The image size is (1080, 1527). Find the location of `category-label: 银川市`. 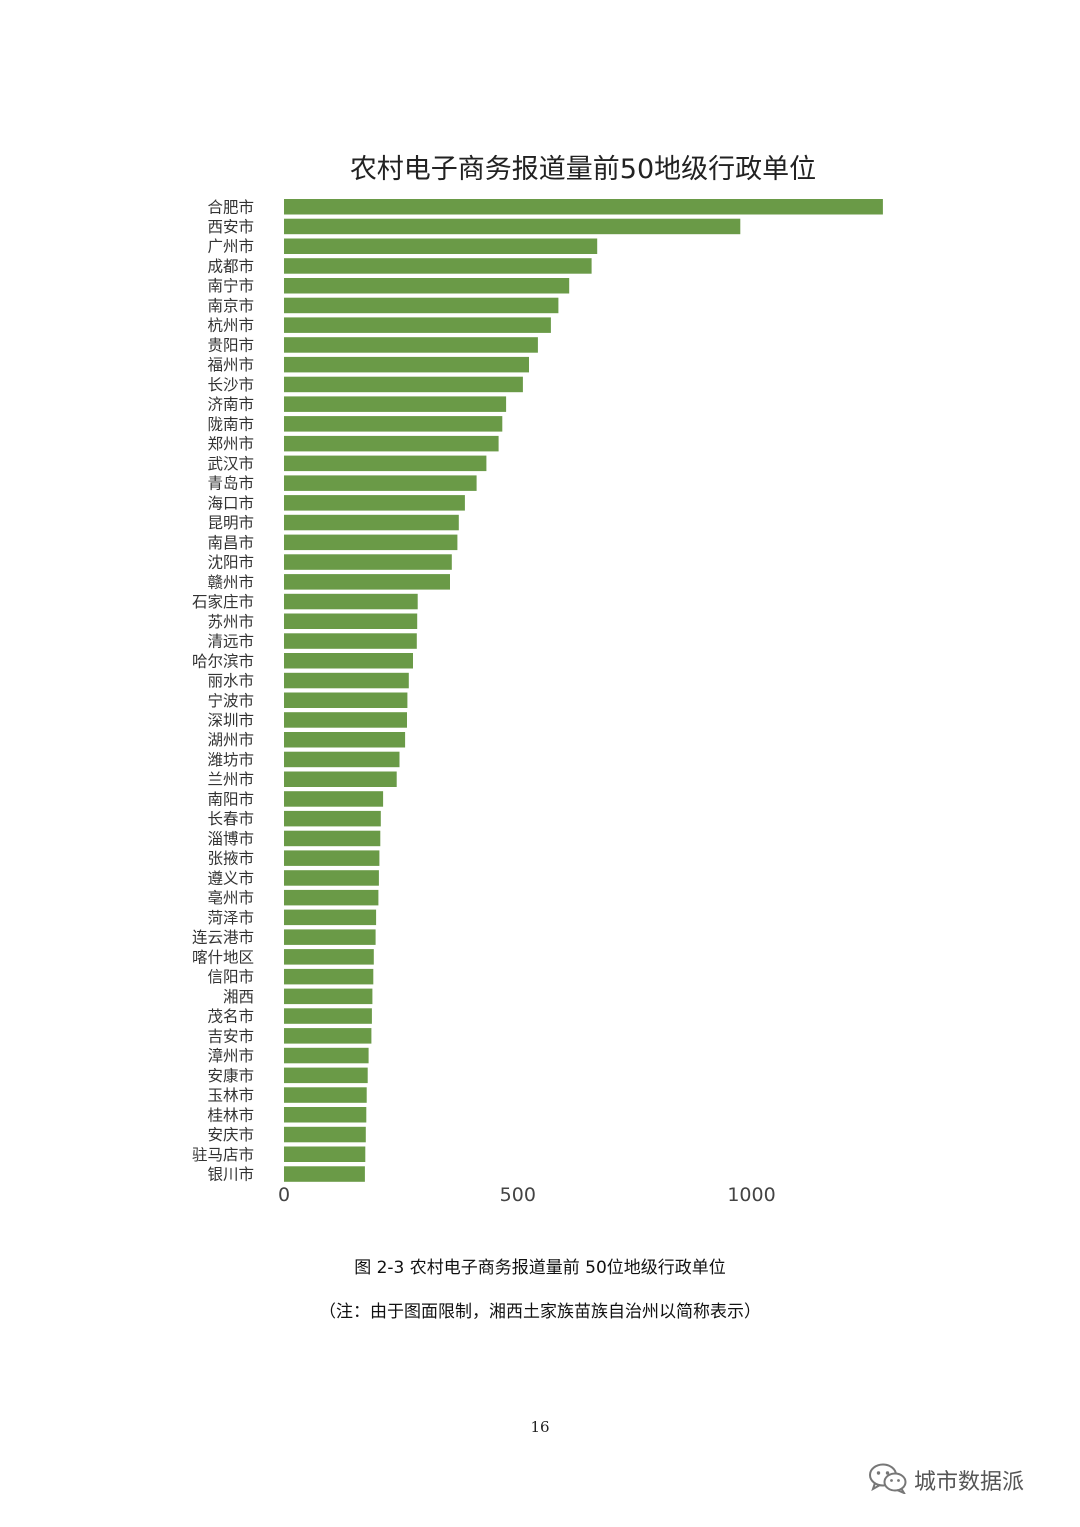

category-label: 银川市 is located at coordinates (230, 1175).